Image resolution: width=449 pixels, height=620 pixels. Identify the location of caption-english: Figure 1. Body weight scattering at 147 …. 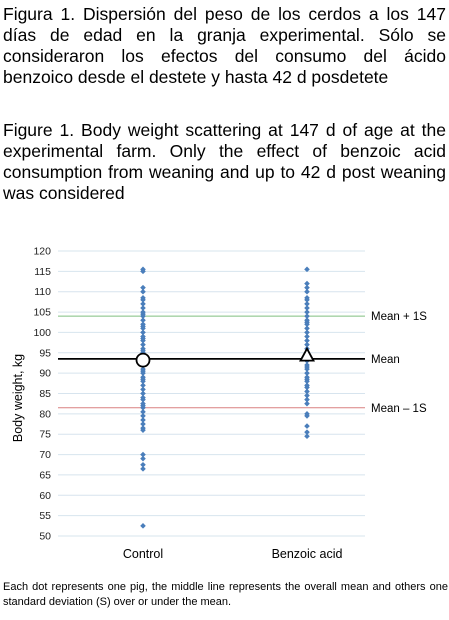
(224, 161).